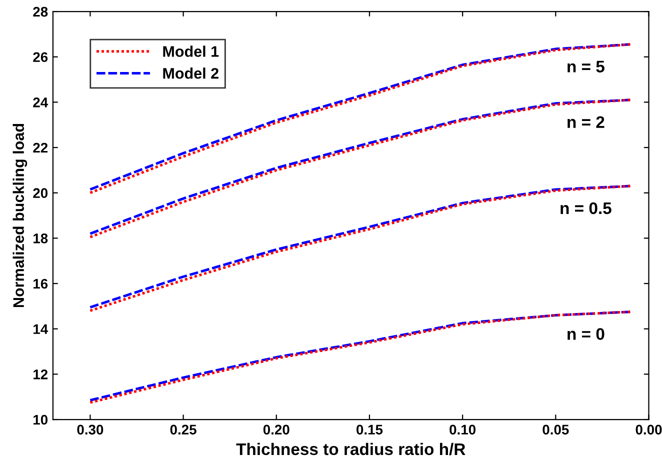  I want to click on x-tick-label: 0.15, so click(369, 429).